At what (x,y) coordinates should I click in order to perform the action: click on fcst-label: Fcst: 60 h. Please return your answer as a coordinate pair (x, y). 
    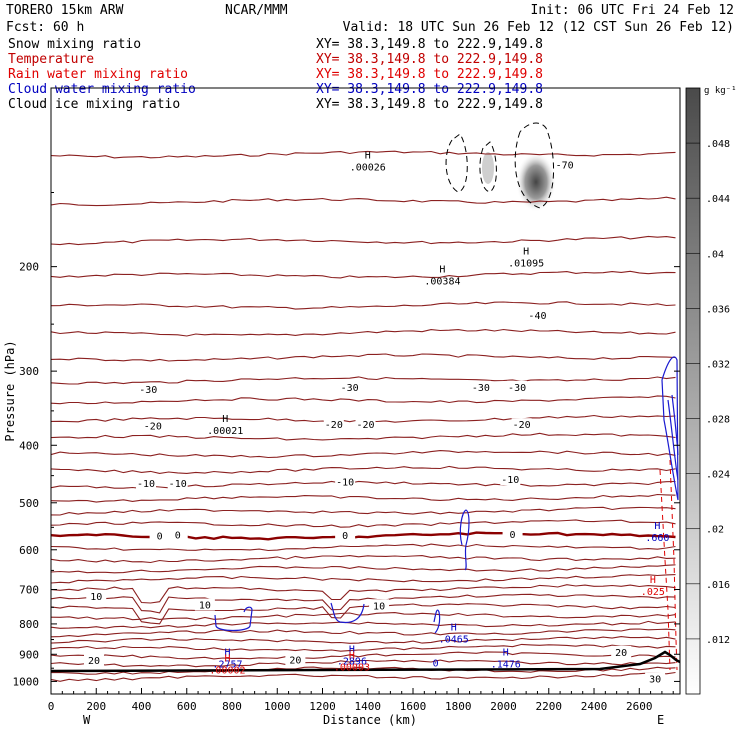
    Looking at the image, I should click on (45, 27).